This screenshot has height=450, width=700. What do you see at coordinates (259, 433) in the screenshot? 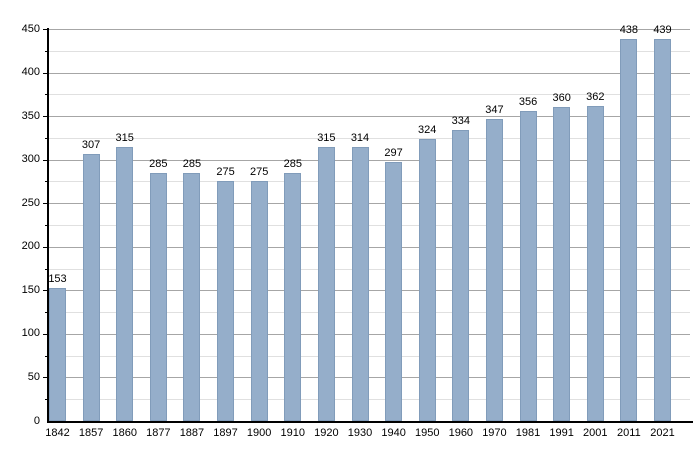
I see `x-axis-category-label: 1900` at bounding box center [259, 433].